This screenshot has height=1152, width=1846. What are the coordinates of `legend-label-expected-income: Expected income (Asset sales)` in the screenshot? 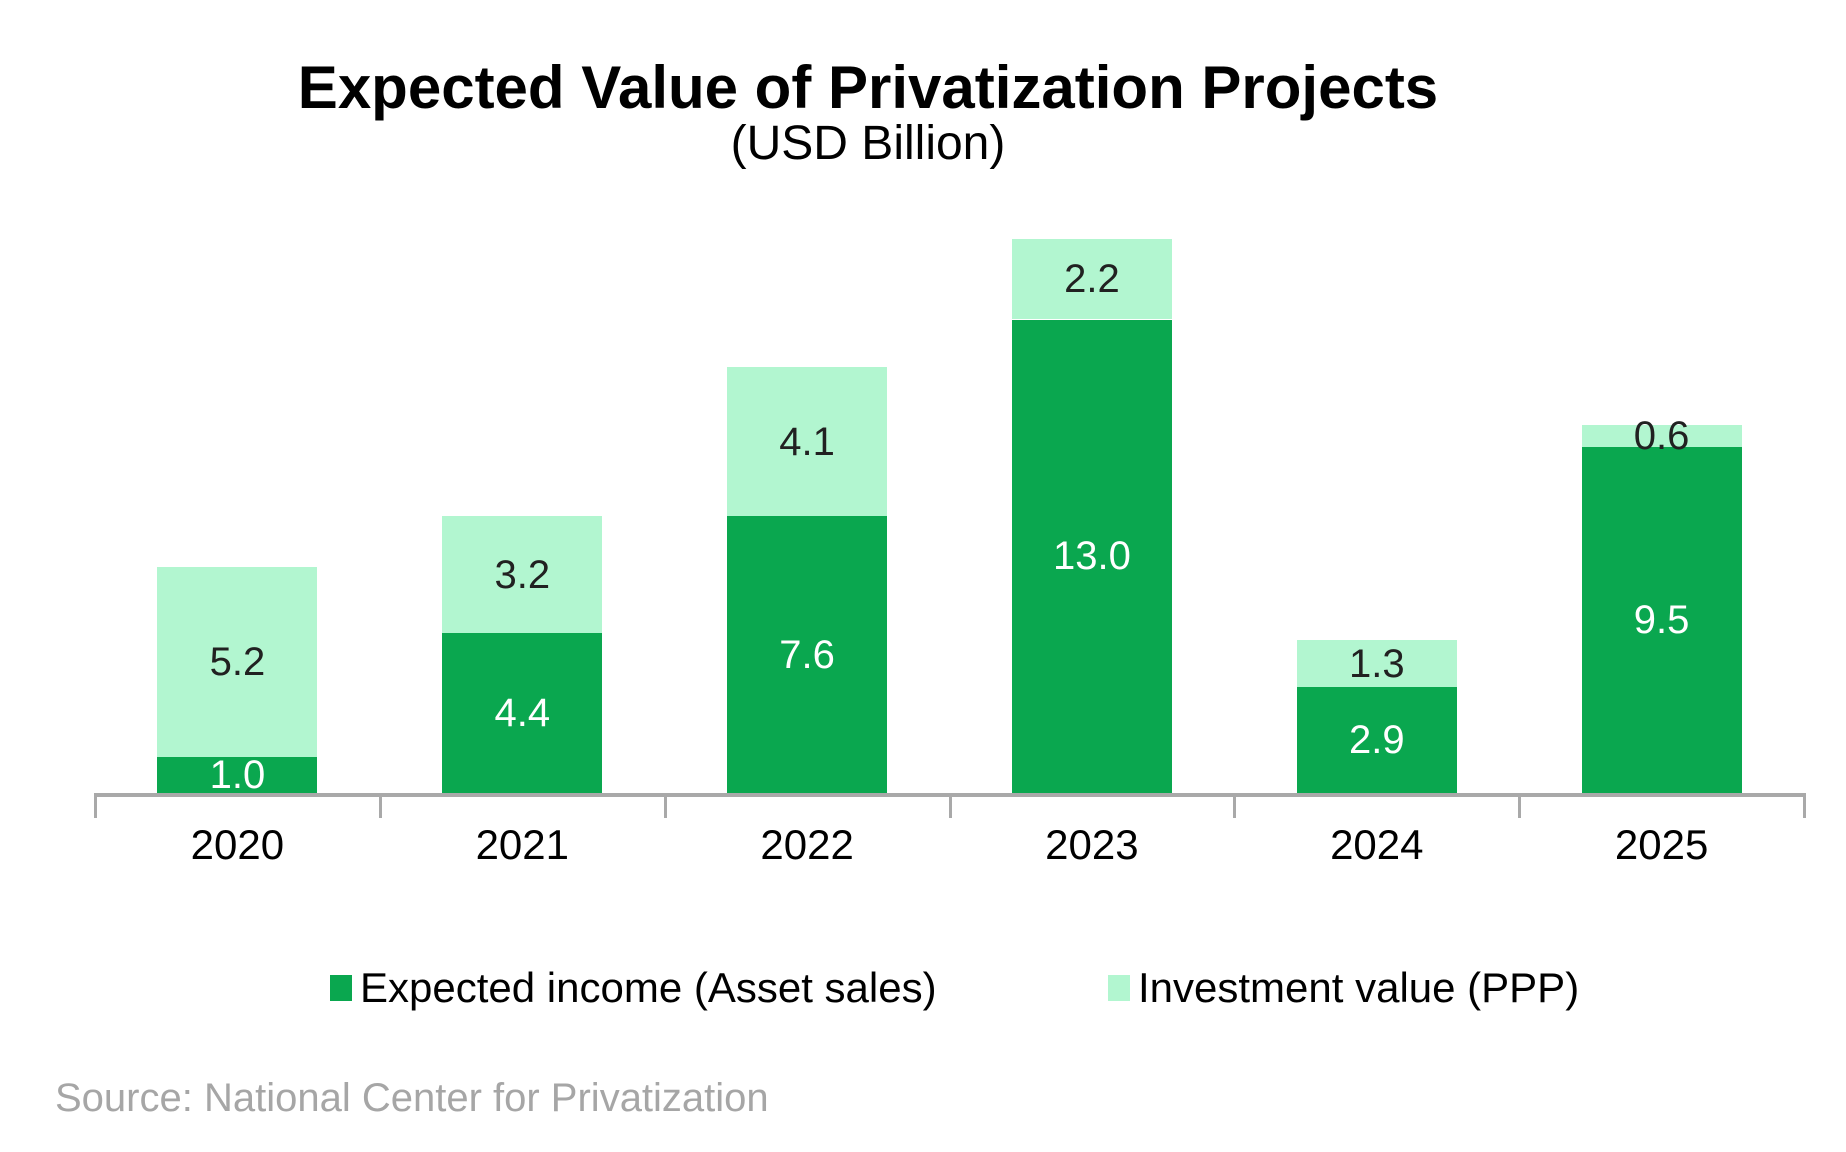 It's located at (648, 987).